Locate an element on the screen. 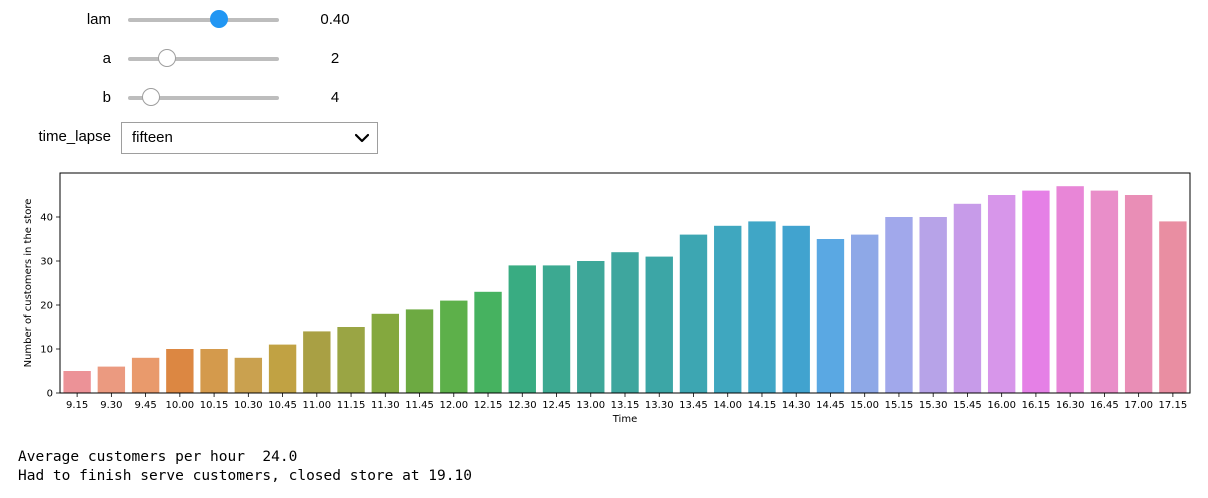 This screenshot has width=1208, height=498. bar-10.15 is located at coordinates (214, 371).